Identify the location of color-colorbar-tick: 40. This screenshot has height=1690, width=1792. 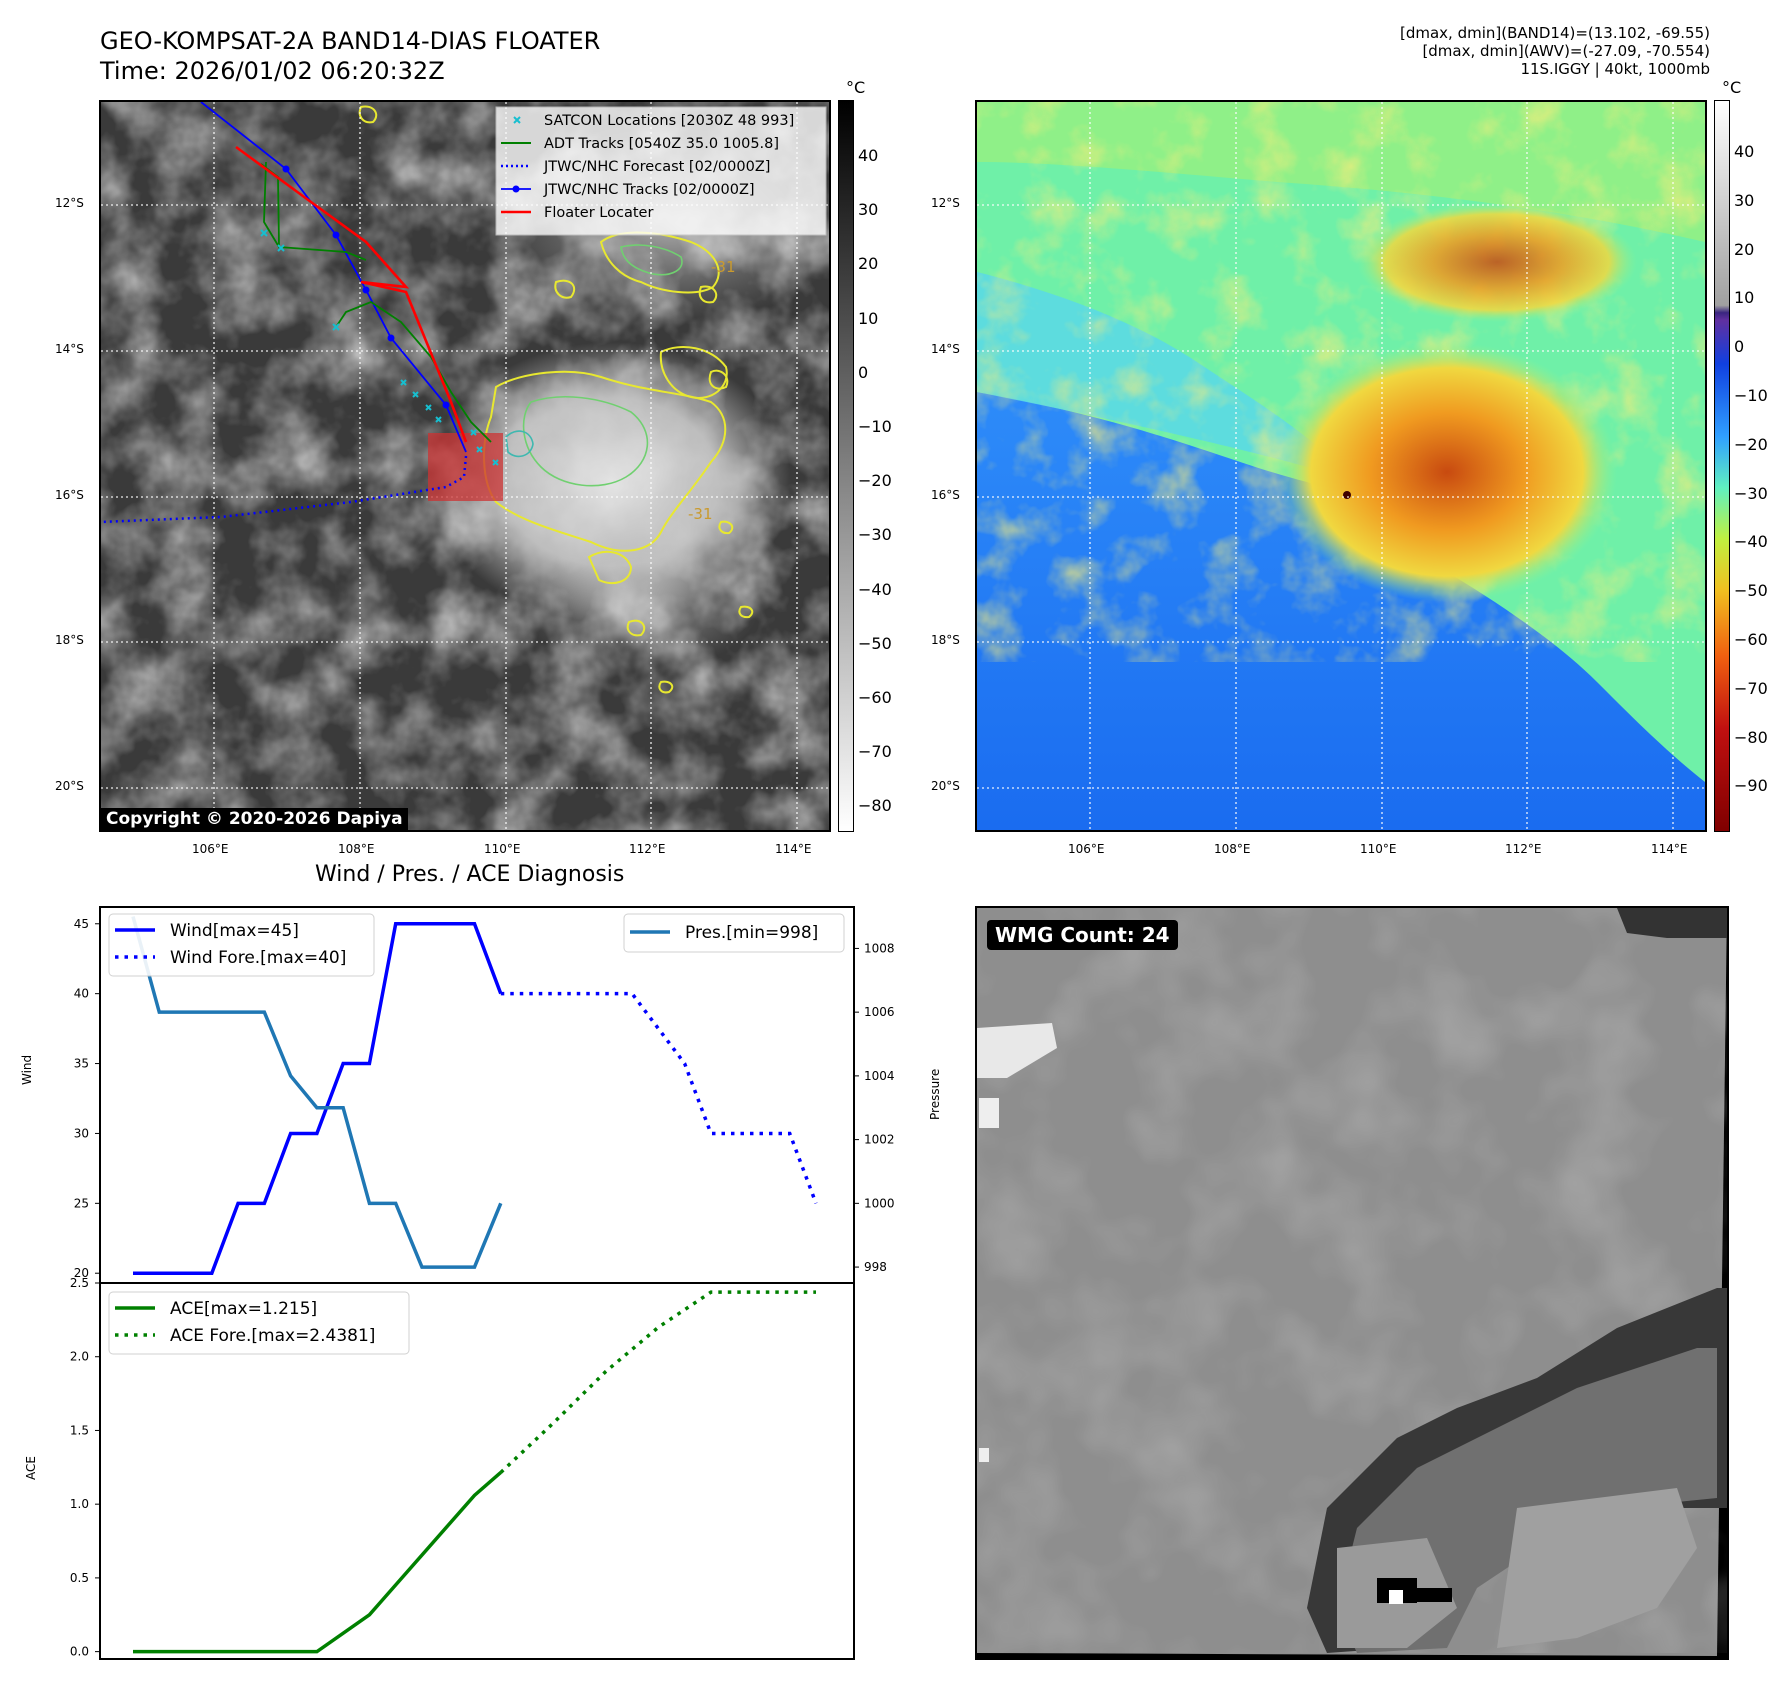
(1744, 151).